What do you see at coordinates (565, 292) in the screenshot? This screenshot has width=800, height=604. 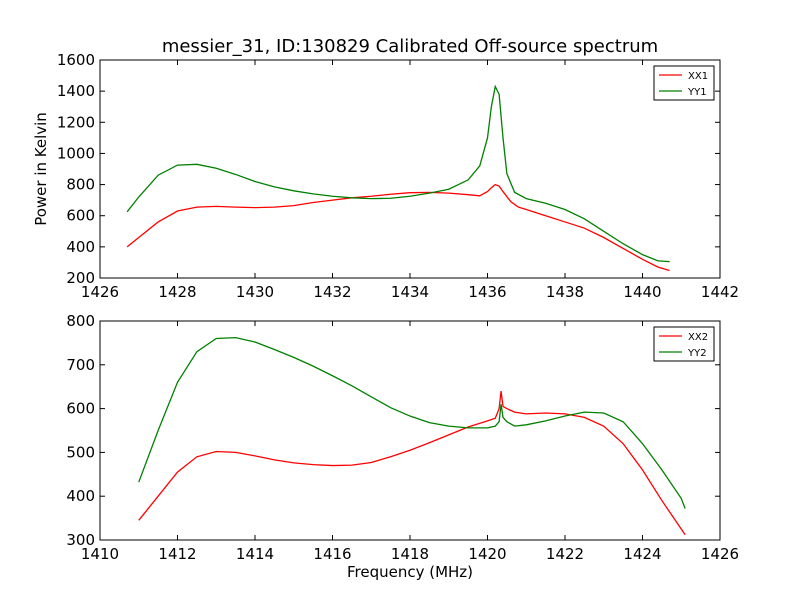 I see `x-tick-label: 1438` at bounding box center [565, 292].